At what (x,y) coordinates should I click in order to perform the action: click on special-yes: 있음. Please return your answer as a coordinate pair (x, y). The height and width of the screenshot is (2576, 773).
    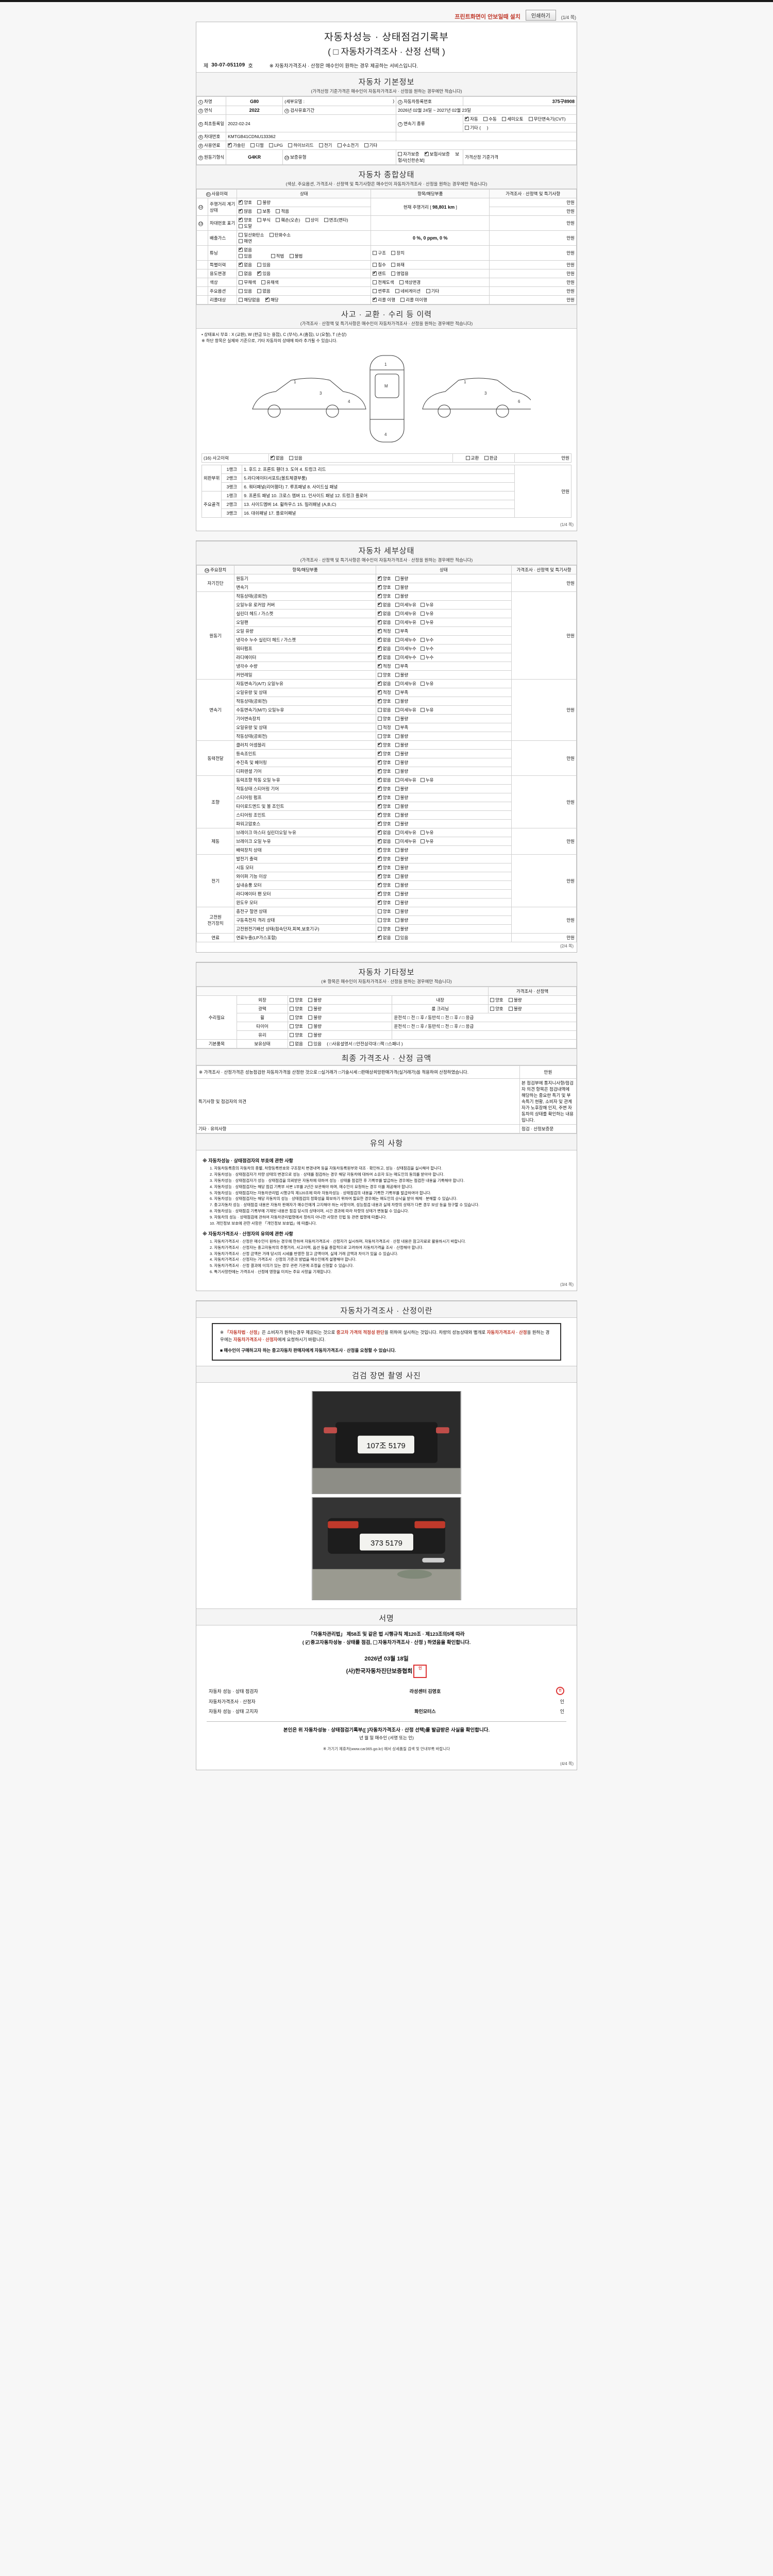
    Looking at the image, I should click on (264, 265).